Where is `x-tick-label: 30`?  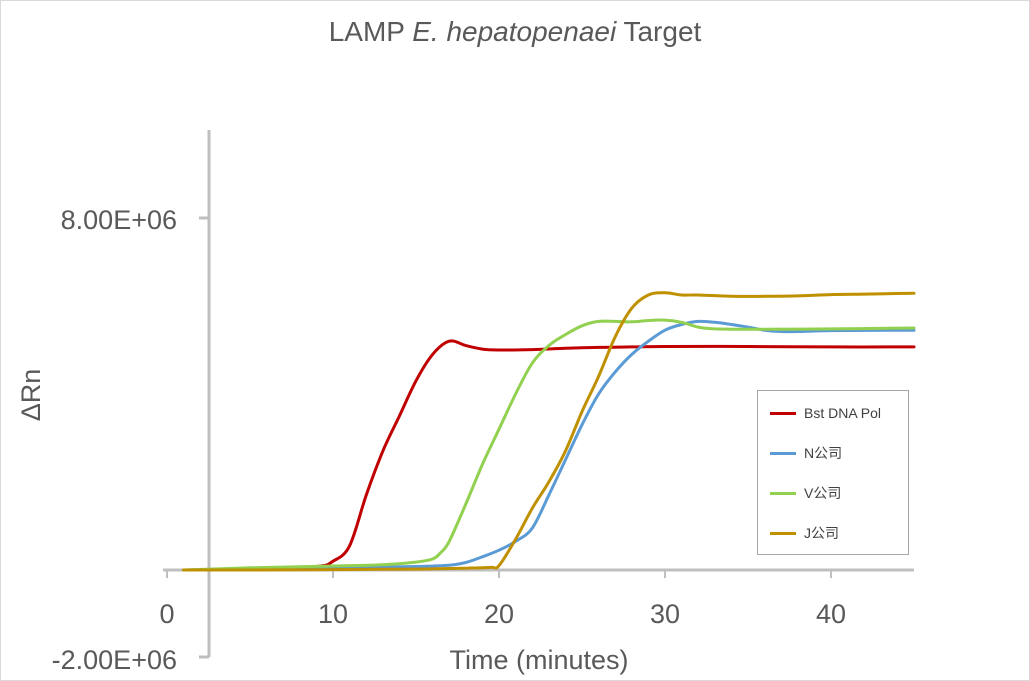 x-tick-label: 30 is located at coordinates (665, 614).